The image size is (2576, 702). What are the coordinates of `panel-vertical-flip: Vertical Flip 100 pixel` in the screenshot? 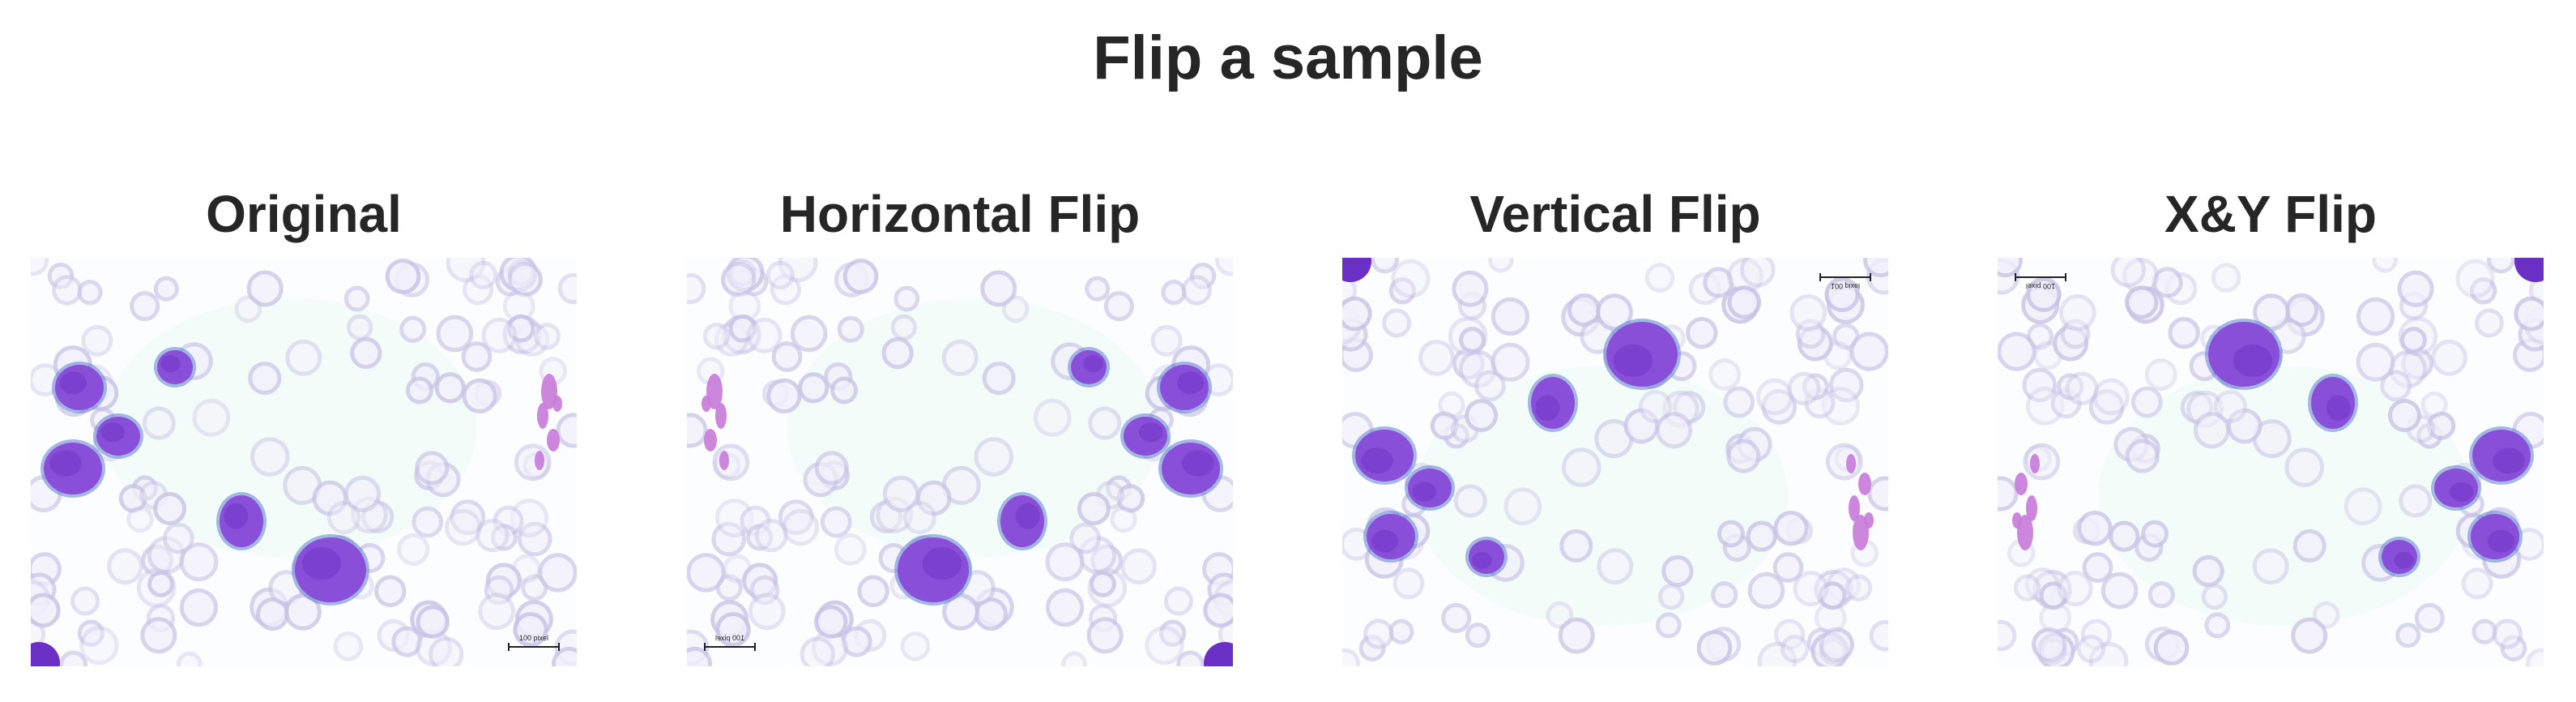 It's located at (1615, 423).